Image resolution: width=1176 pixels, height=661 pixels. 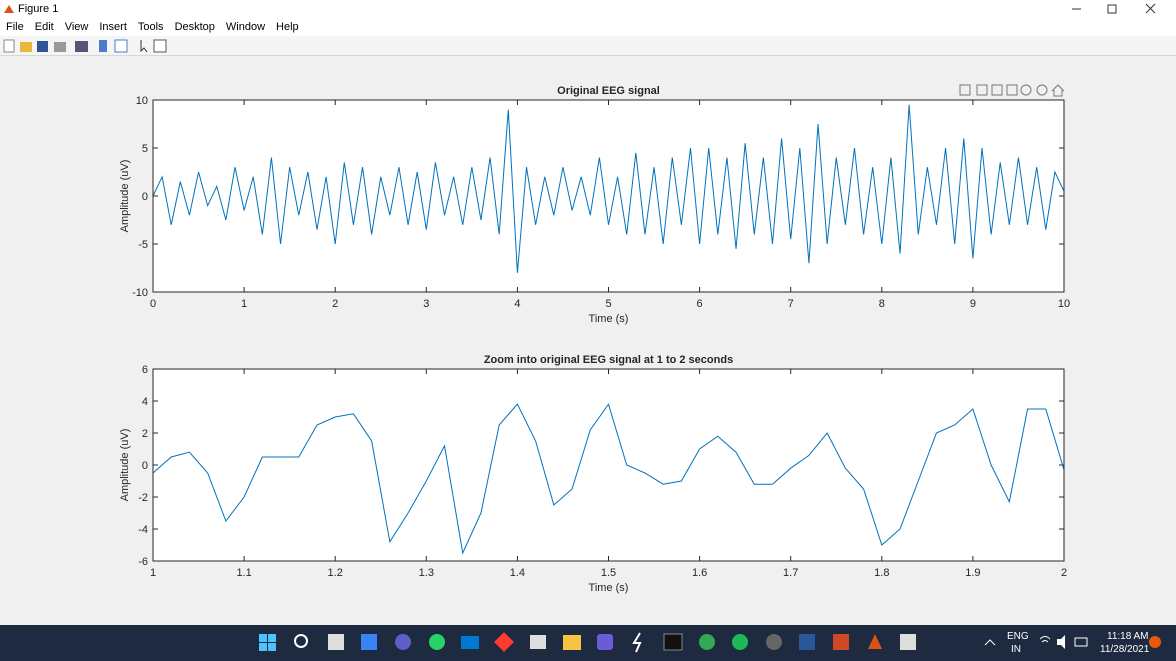 What do you see at coordinates (699, 573) in the screenshot?
I see `x-tick-label: 1.6` at bounding box center [699, 573].